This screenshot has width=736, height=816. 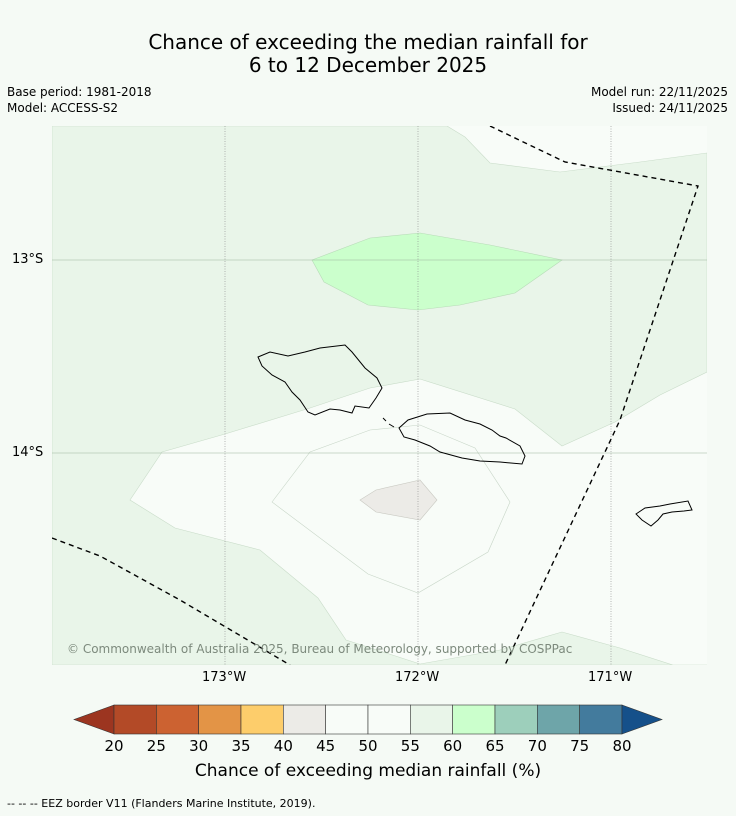 I want to click on colorbar-tick-70: 70, so click(x=537, y=746).